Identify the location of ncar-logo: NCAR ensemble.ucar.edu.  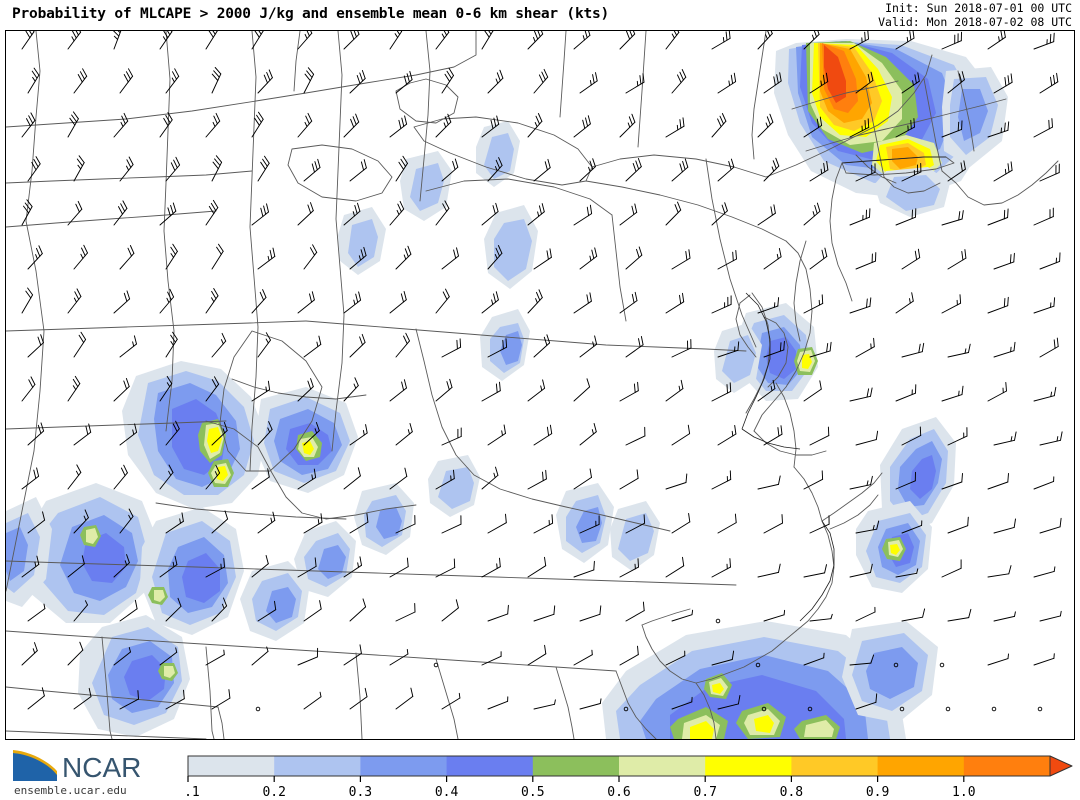
(91, 771).